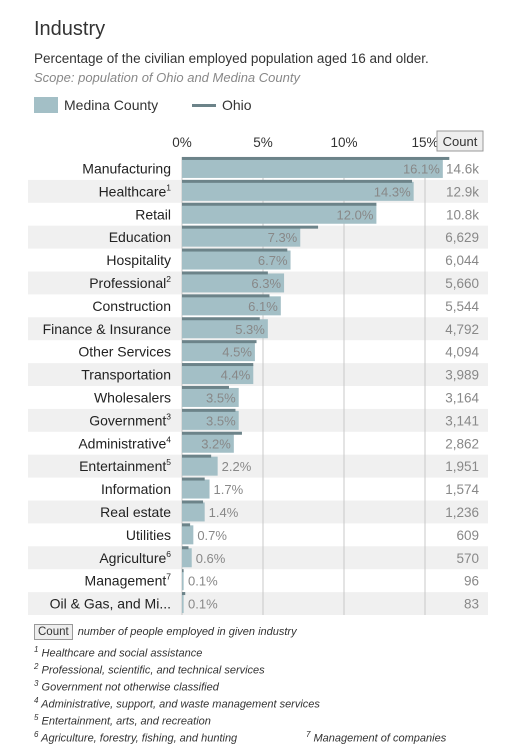 The height and width of the screenshot is (751, 526). Describe the element at coordinates (462, 375) in the screenshot. I see `count-value: 3,989` at that location.